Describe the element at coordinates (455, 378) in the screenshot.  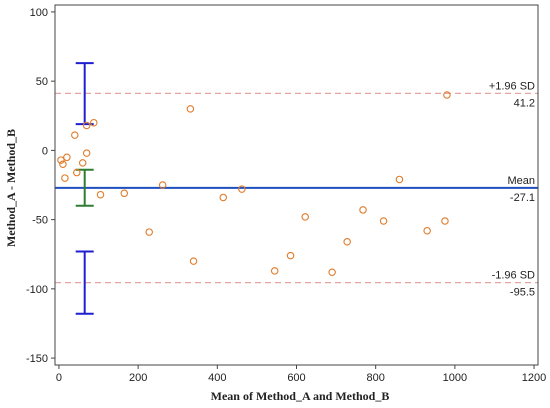
I see `x-tick-label: 1000` at that location.